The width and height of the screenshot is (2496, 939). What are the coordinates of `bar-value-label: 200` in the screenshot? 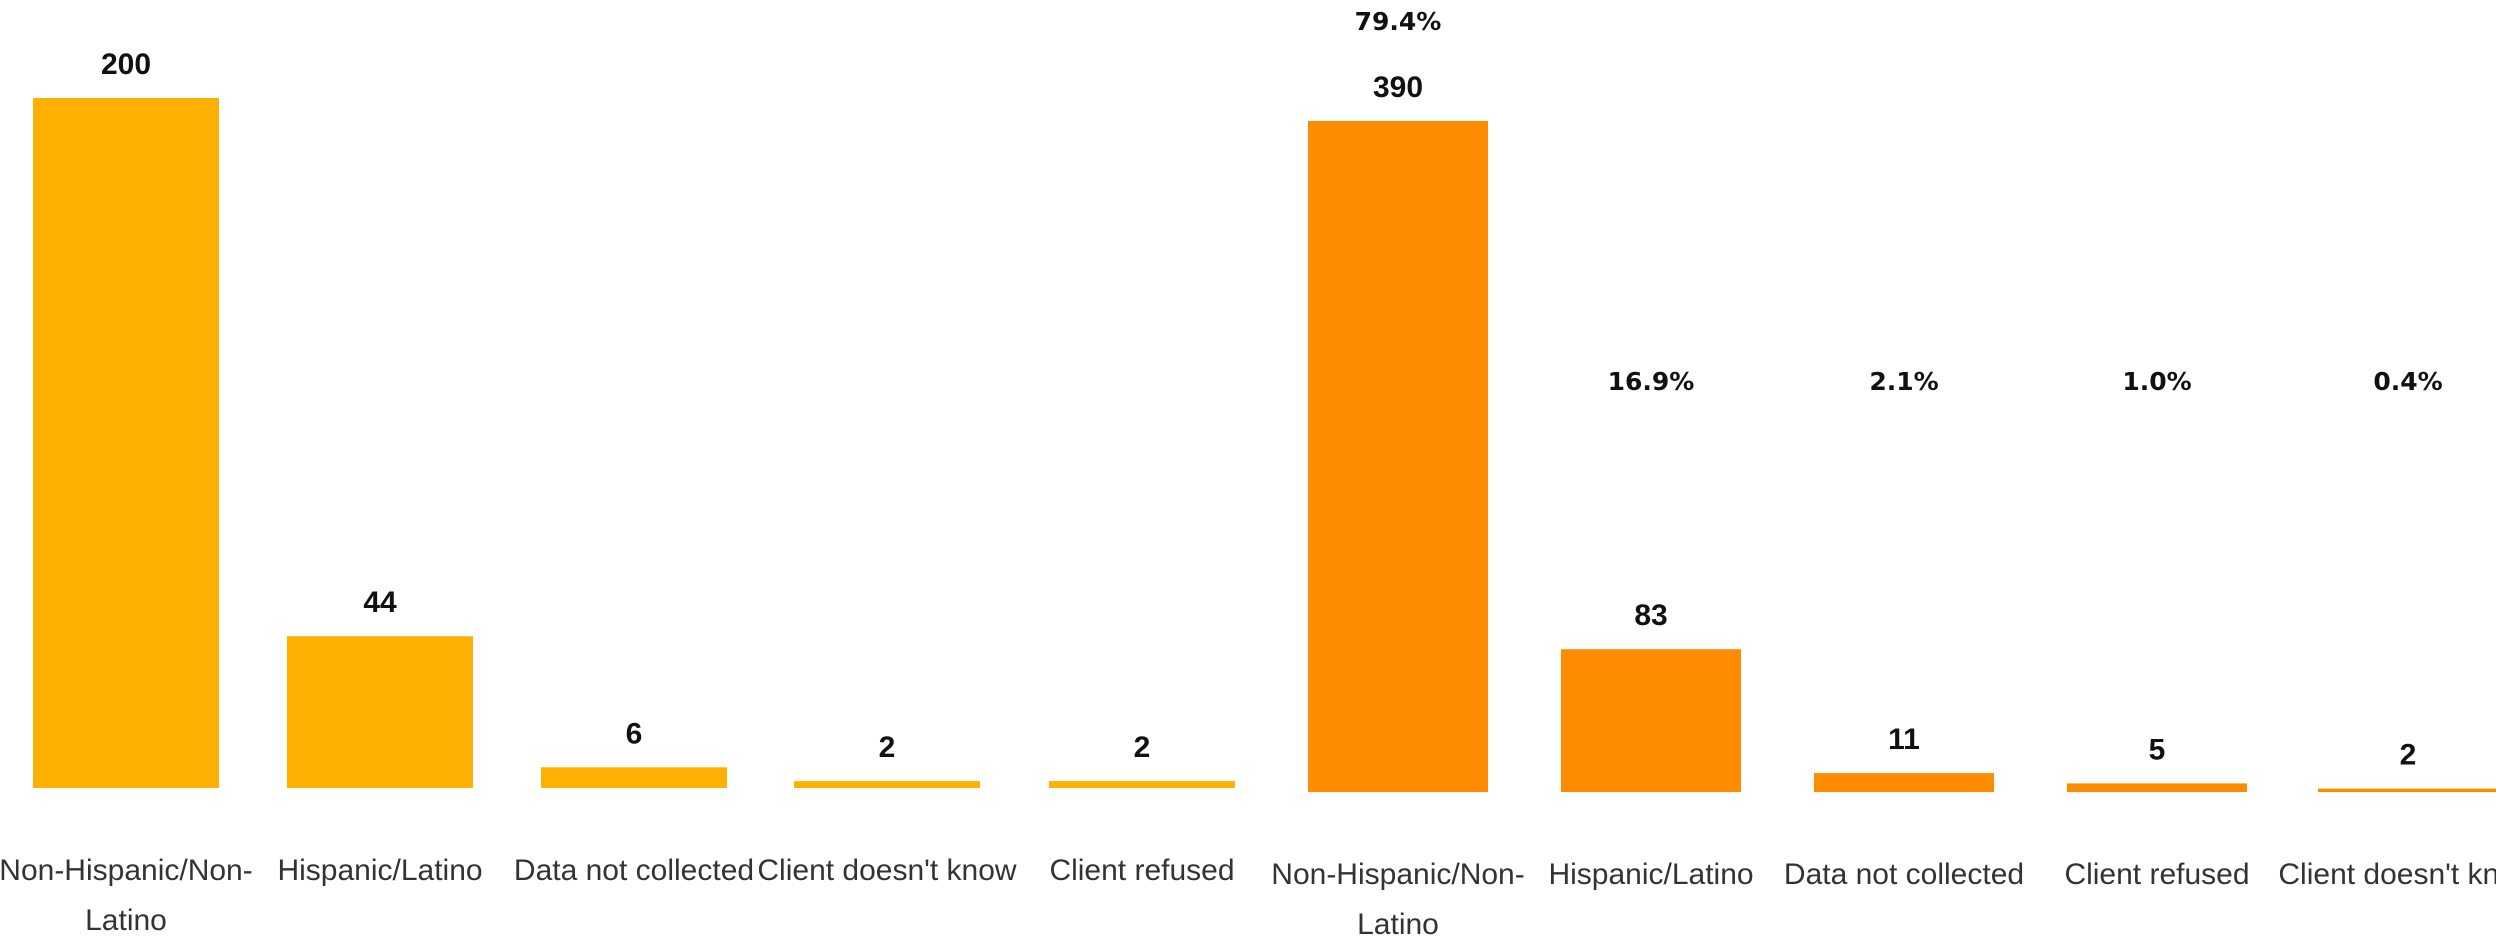 It's located at (126, 64).